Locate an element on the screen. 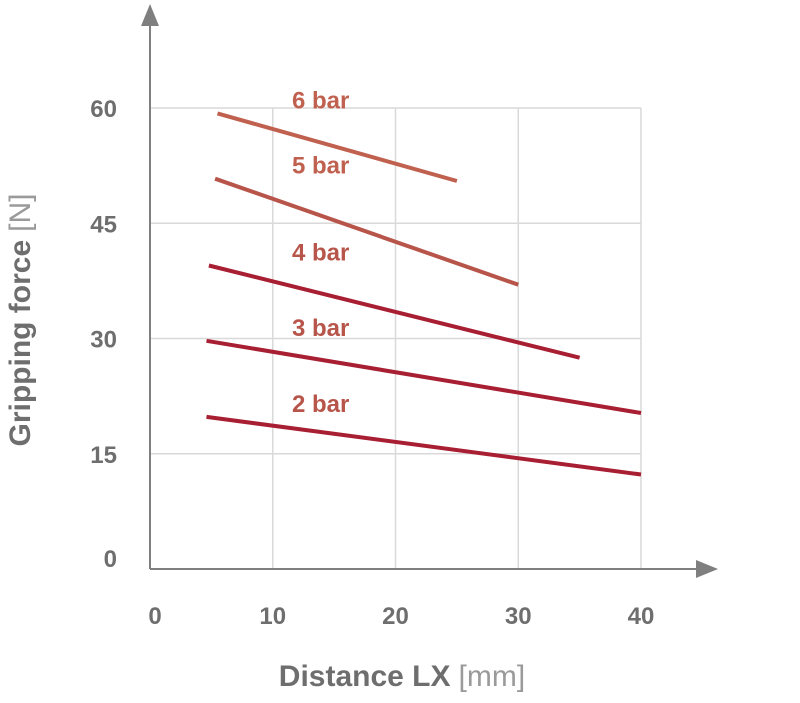 This screenshot has height=703, width=800. series-label: 4 bar is located at coordinates (320, 253).